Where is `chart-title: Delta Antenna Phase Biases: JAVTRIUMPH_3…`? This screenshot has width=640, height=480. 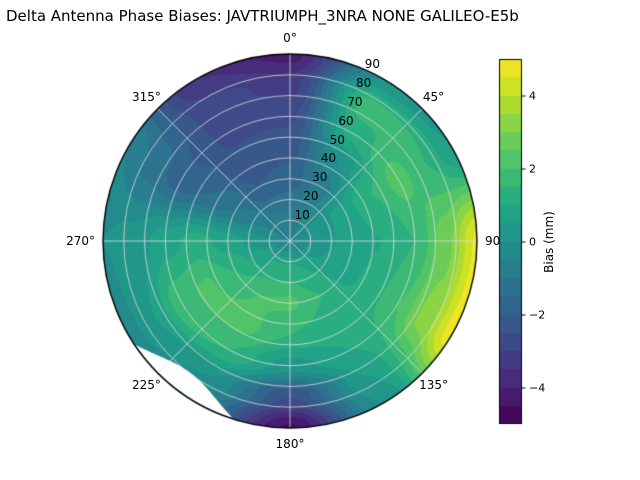 chart-title: Delta Antenna Phase Biases: JAVTRIUMPH_3… is located at coordinates (262, 16).